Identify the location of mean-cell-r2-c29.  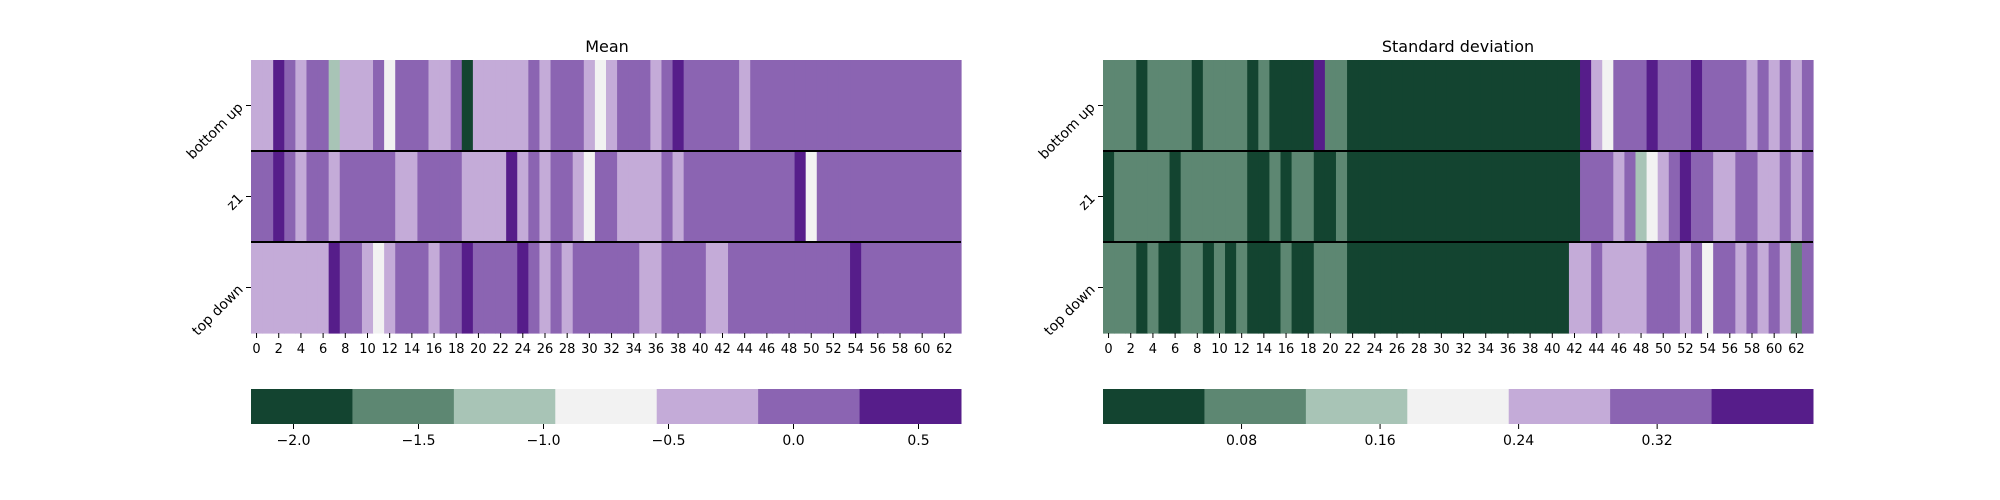
(579, 288).